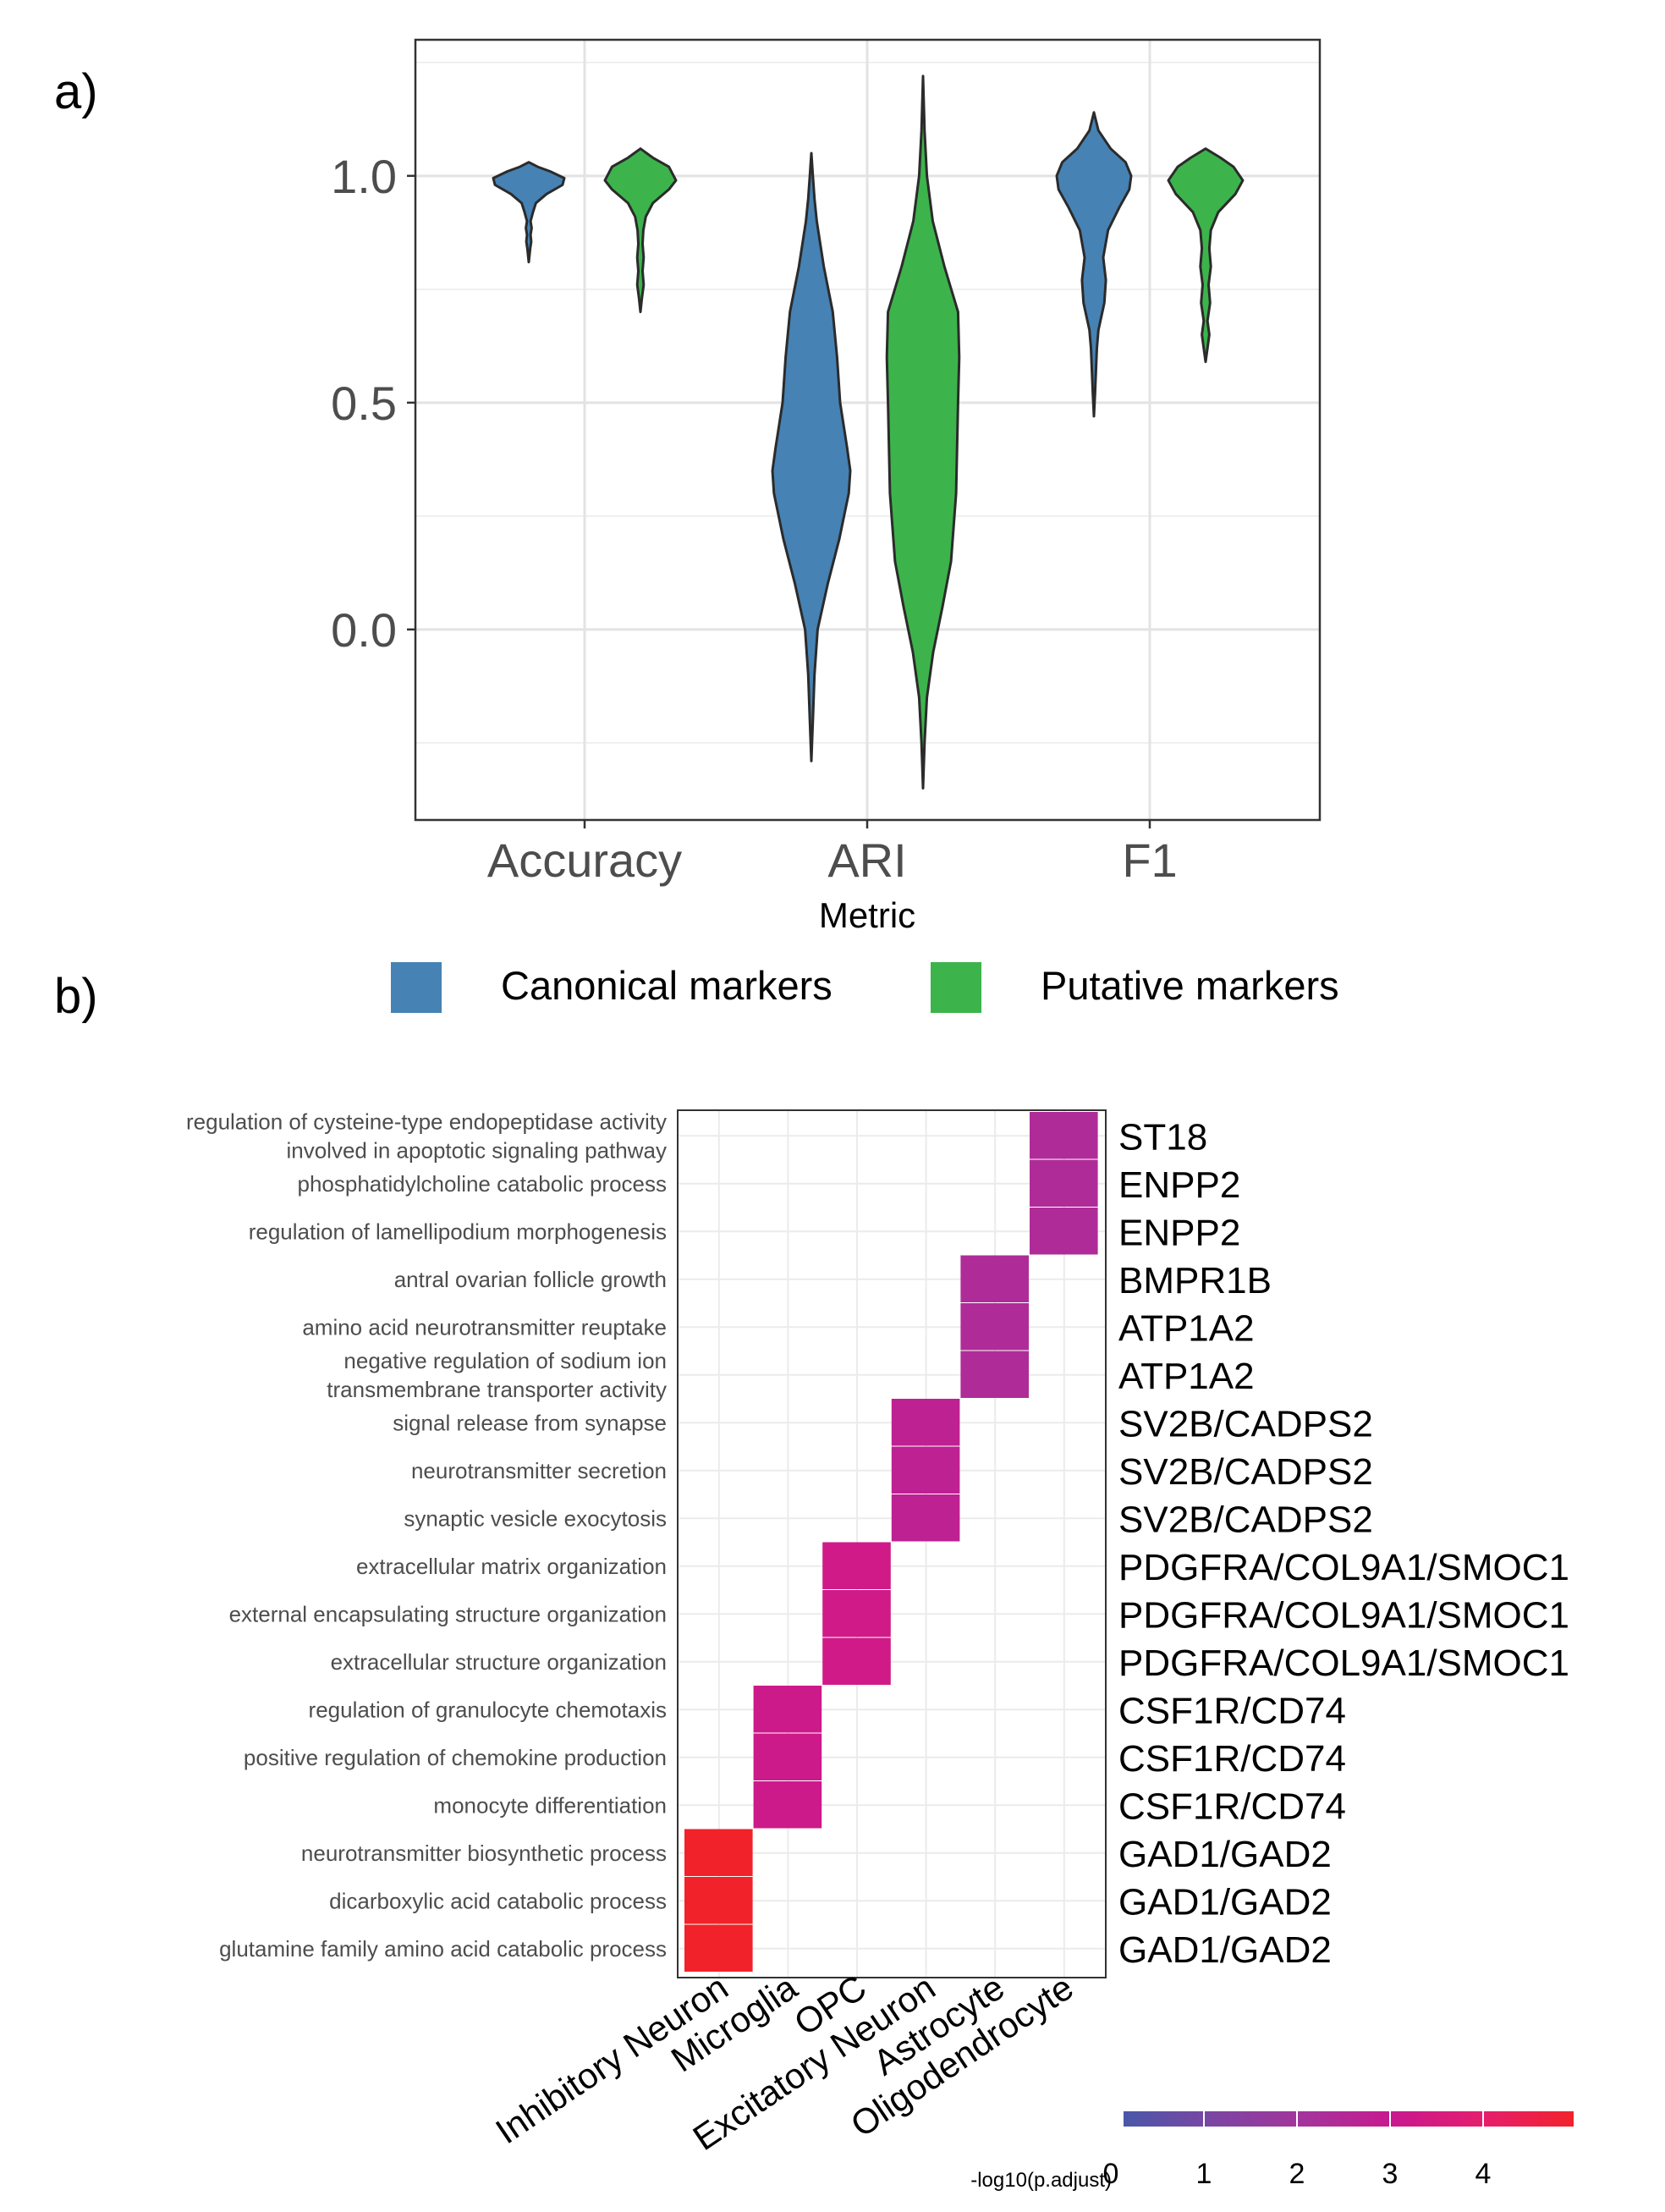  I want to click on panel-a-label: a), so click(76, 91).